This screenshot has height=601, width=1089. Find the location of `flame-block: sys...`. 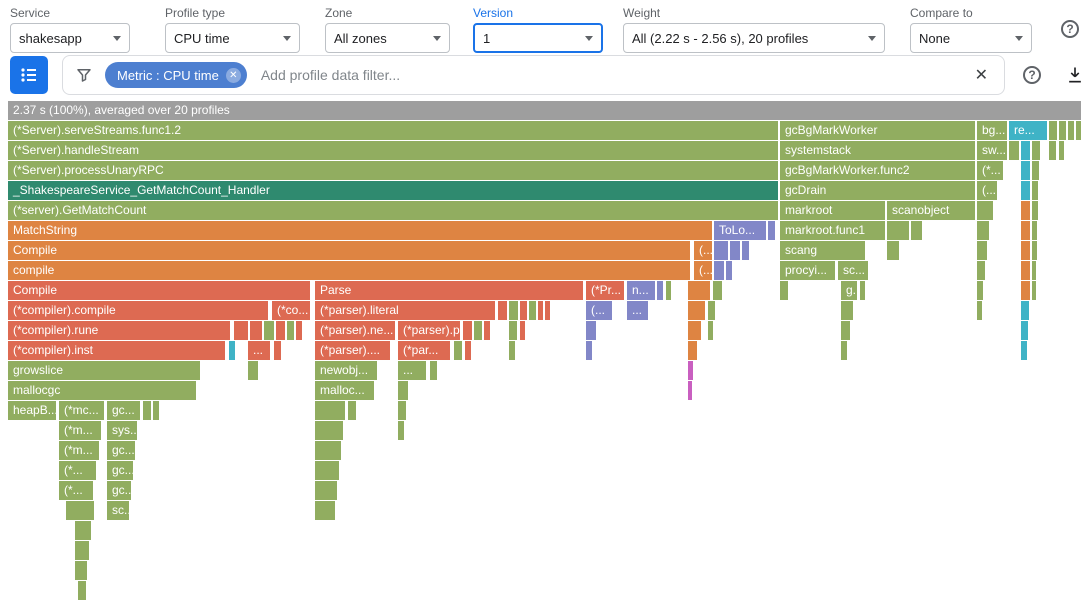

flame-block: sys... is located at coordinates (122, 430).